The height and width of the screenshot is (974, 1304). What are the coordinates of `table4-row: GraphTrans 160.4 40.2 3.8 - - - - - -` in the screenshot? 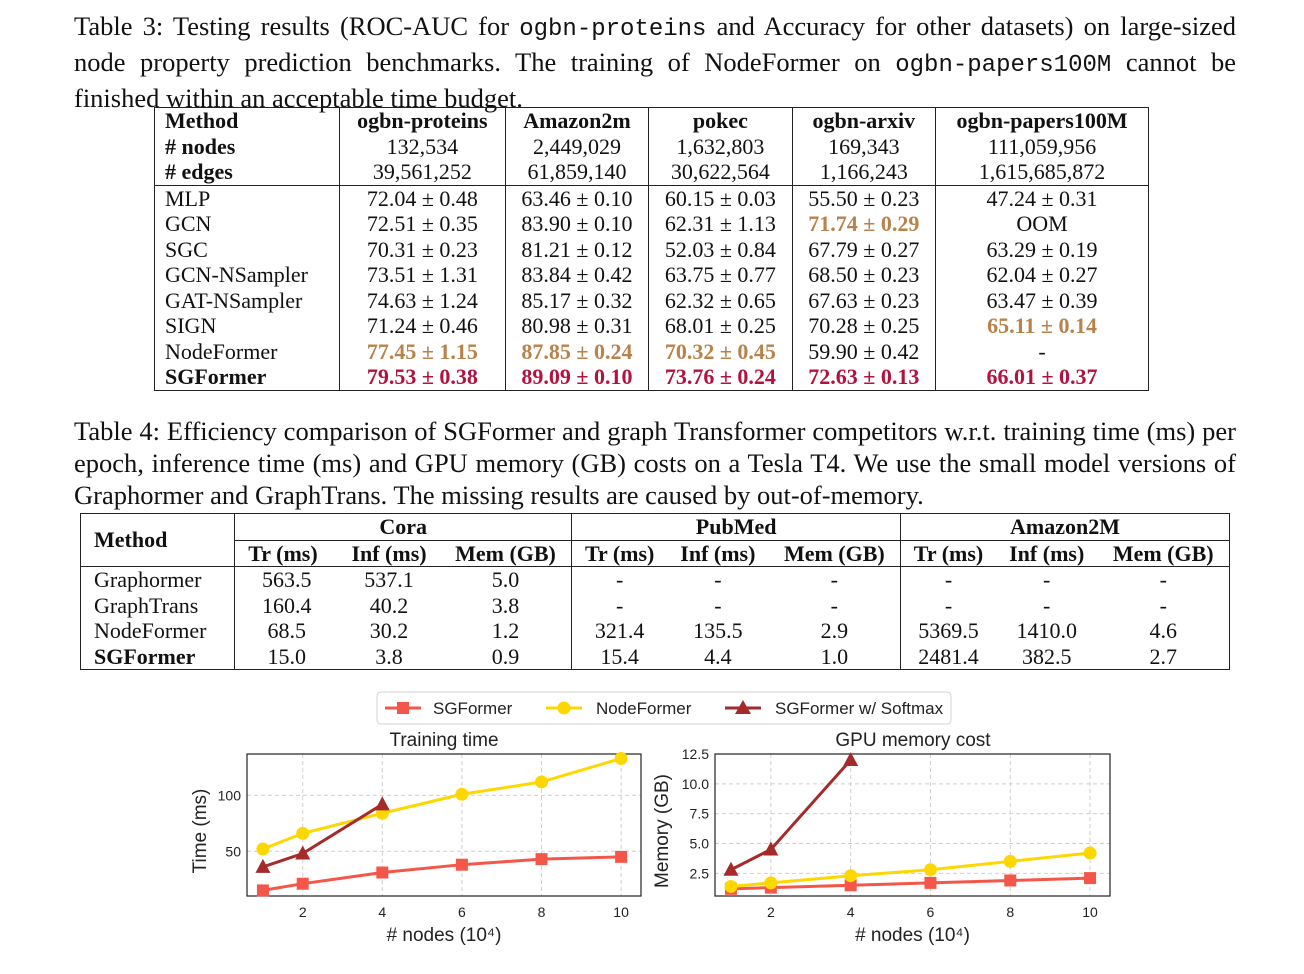 It's located at (655, 605).